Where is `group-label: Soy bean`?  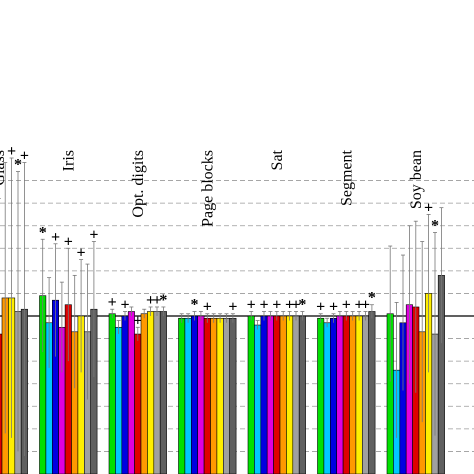
group-label: Soy bean is located at coordinates (416, 179).